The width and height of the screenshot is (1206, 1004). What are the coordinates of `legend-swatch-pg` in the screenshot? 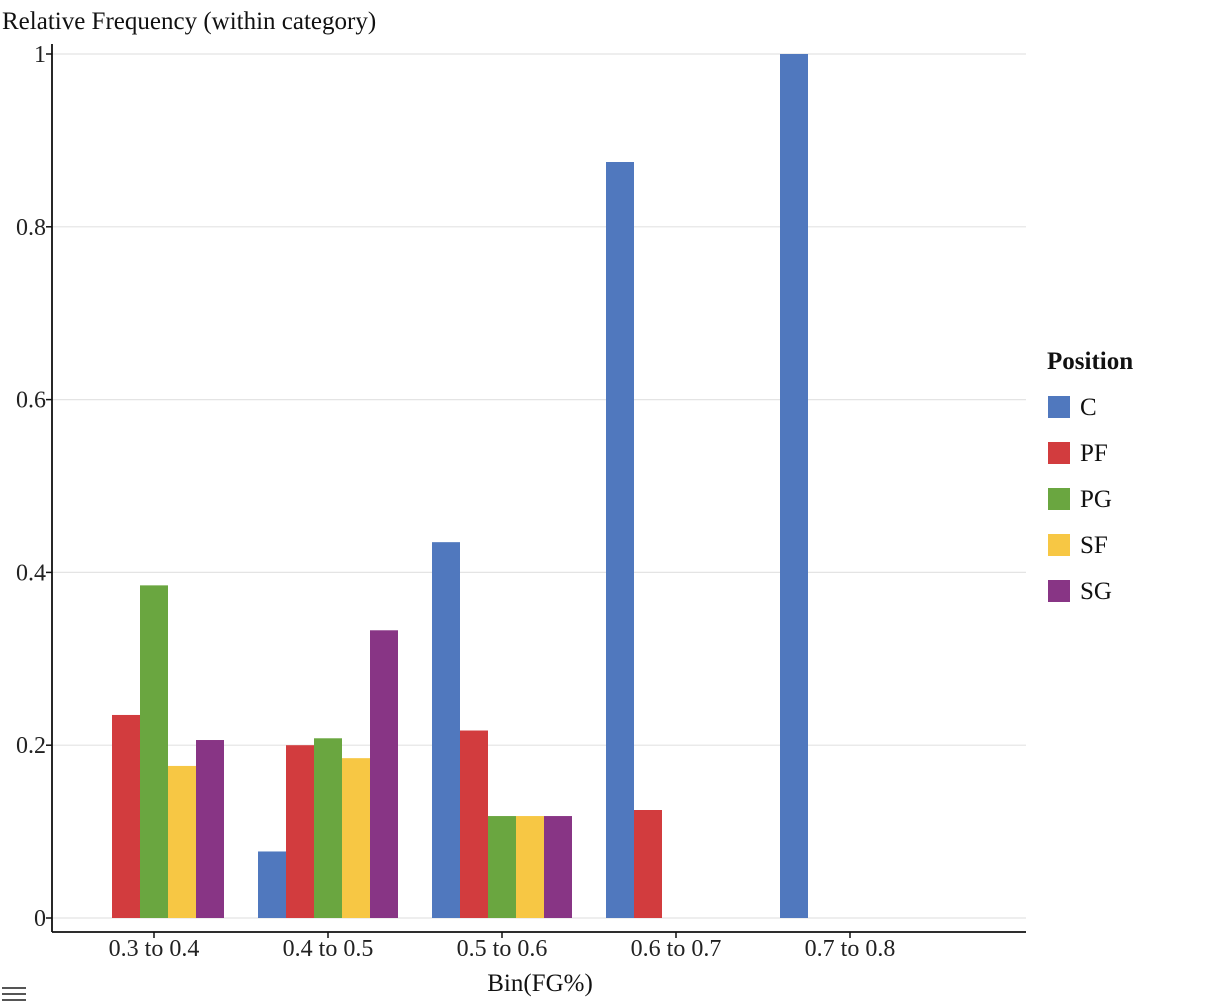 It's located at (1059, 499).